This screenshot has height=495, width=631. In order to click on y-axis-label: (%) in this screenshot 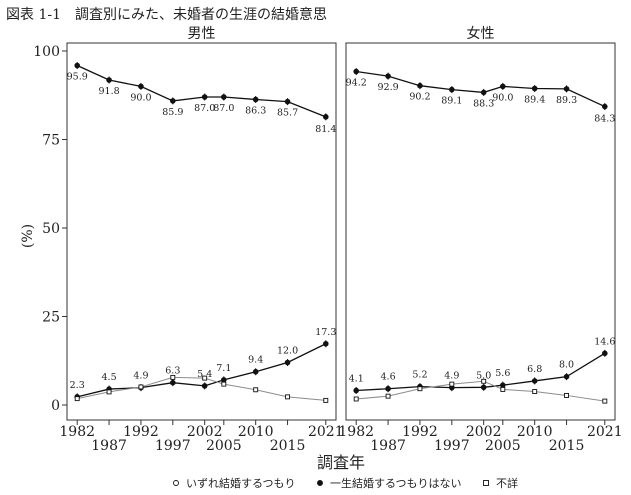, I will do `click(28, 236)`.